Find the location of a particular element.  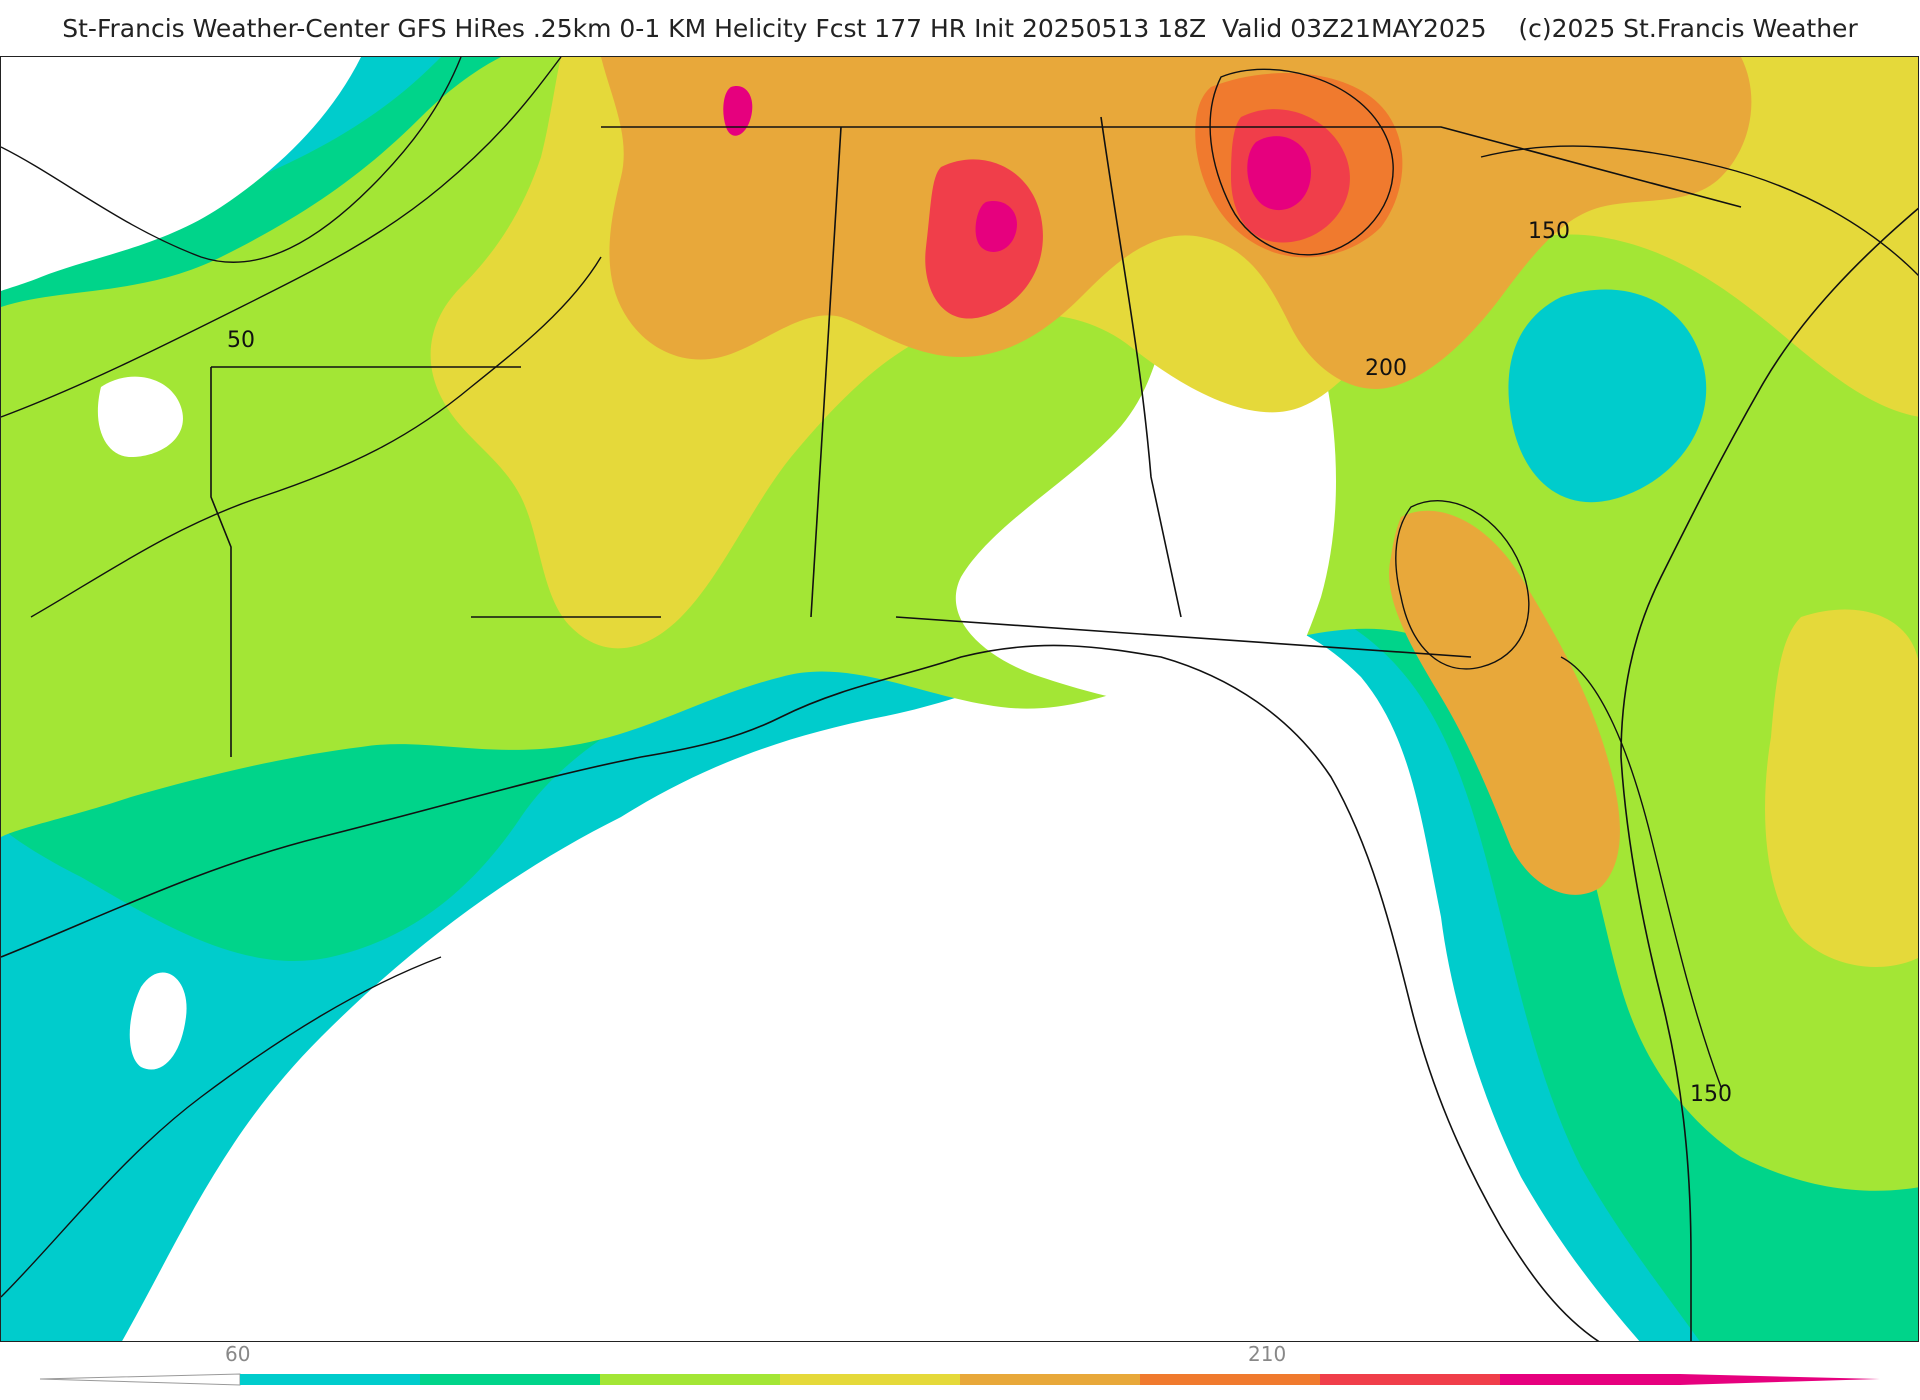

contour-150-east is located at coordinates (1699, 211).